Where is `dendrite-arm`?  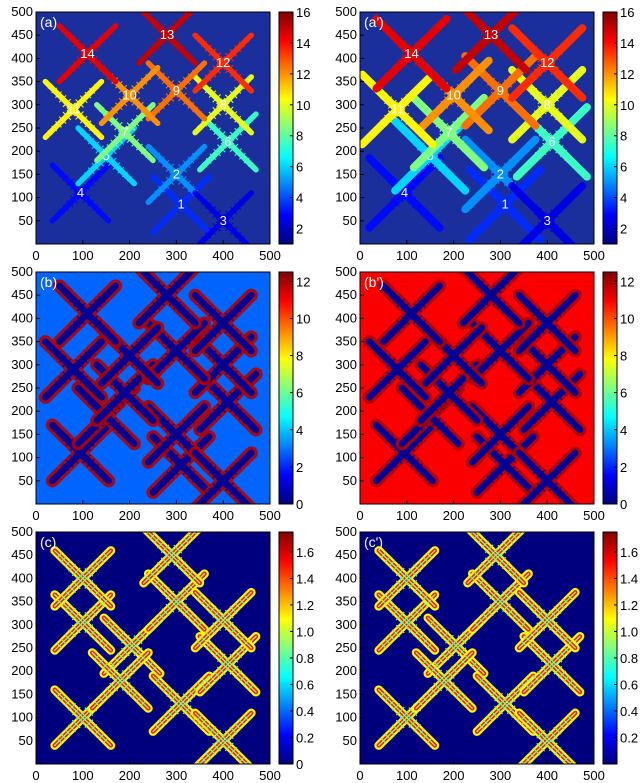
dendrite-arm is located at coordinates (404, 193).